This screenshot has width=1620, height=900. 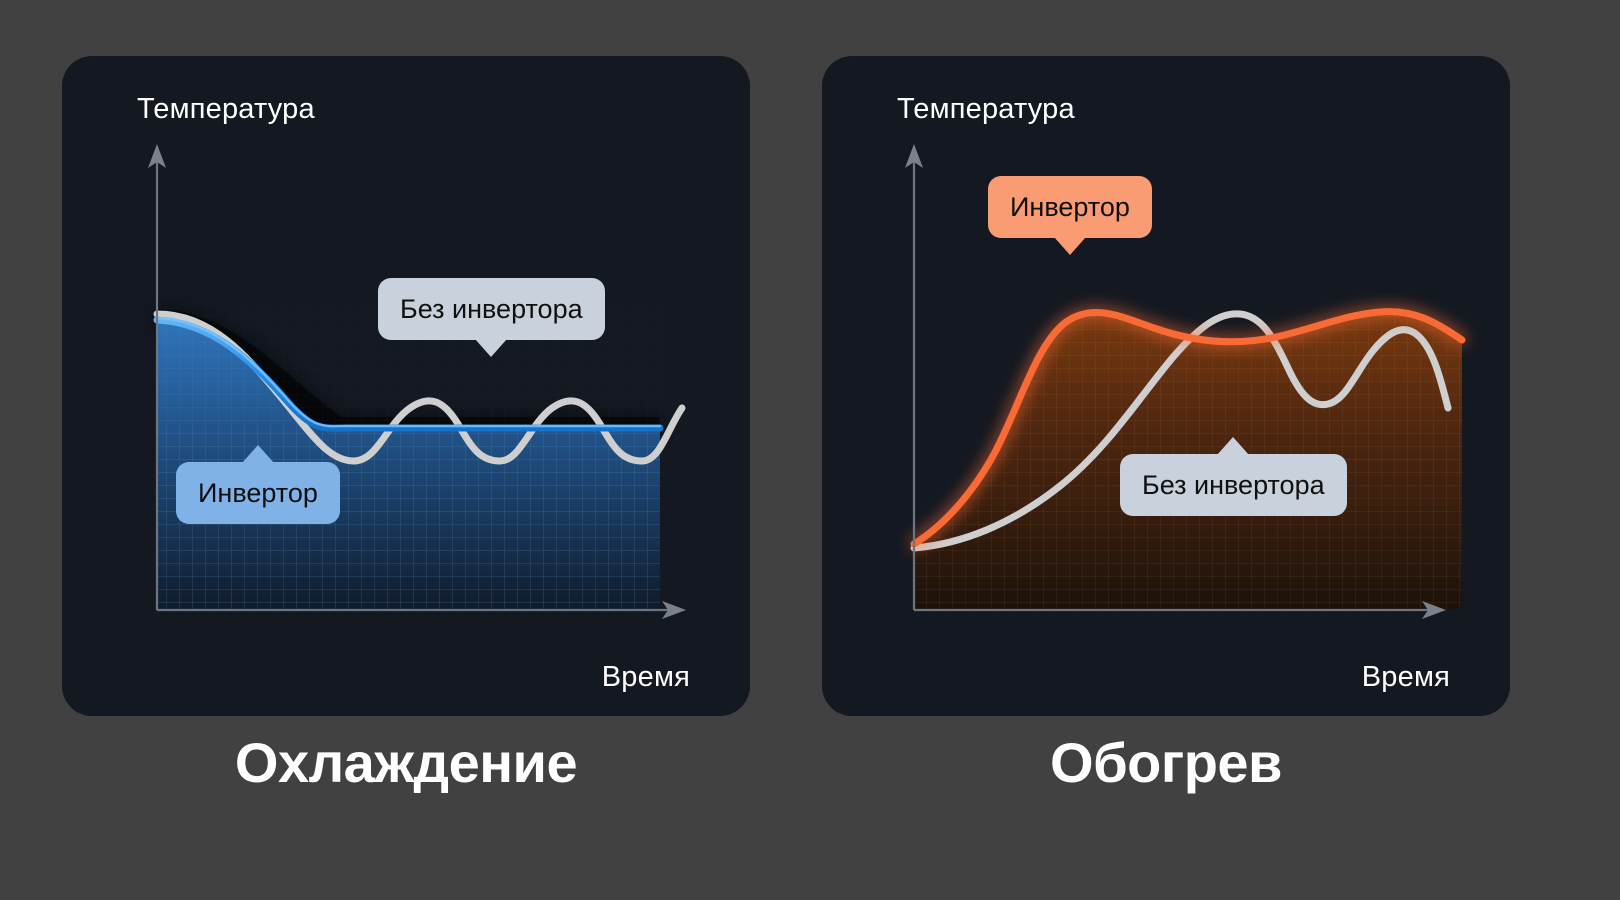 I want to click on series-inverter-highlight, so click(x=408, y=372).